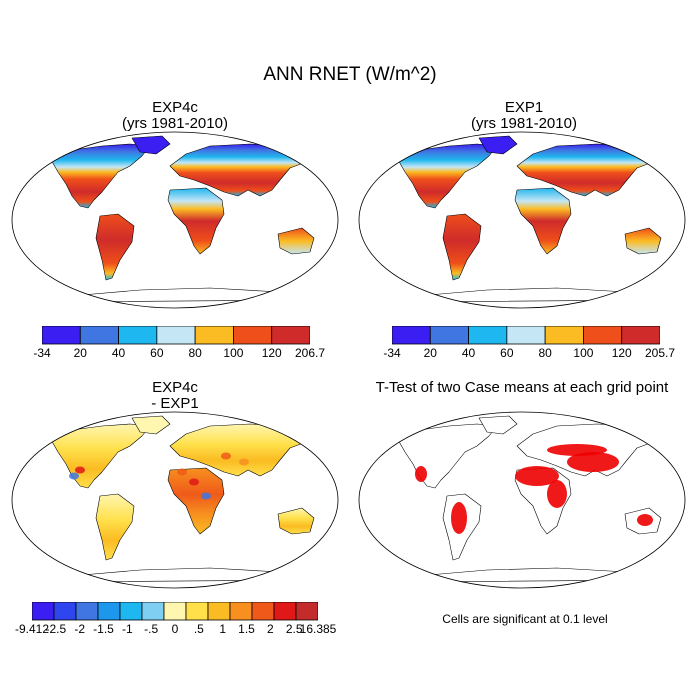  I want to click on colorbar-exp1, so click(526, 335).